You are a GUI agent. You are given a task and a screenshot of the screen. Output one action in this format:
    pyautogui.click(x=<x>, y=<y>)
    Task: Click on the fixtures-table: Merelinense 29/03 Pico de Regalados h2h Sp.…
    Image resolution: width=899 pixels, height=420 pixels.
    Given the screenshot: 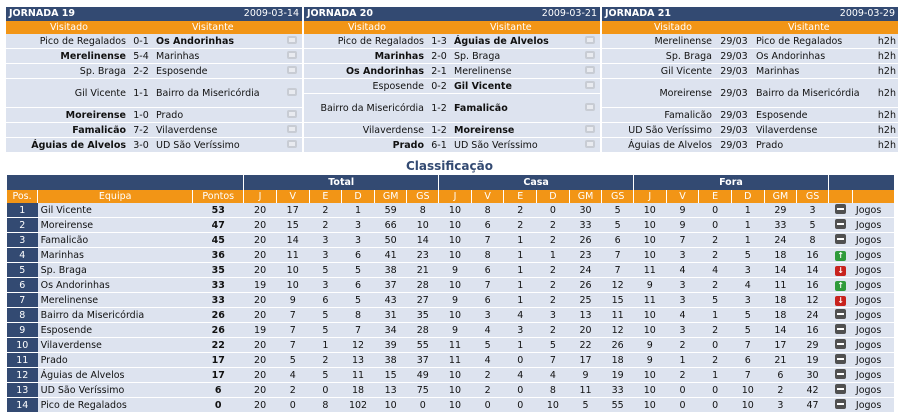 What is the action you would take?
    pyautogui.click(x=750, y=93)
    